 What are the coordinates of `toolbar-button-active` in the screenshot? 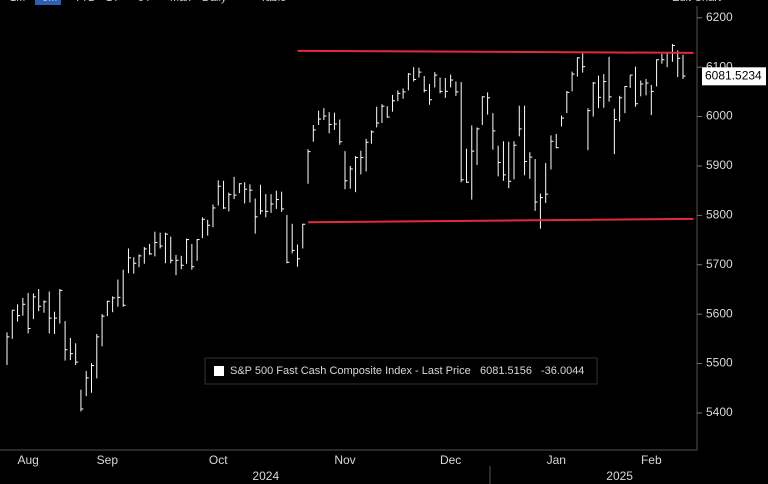 It's located at (48, 2).